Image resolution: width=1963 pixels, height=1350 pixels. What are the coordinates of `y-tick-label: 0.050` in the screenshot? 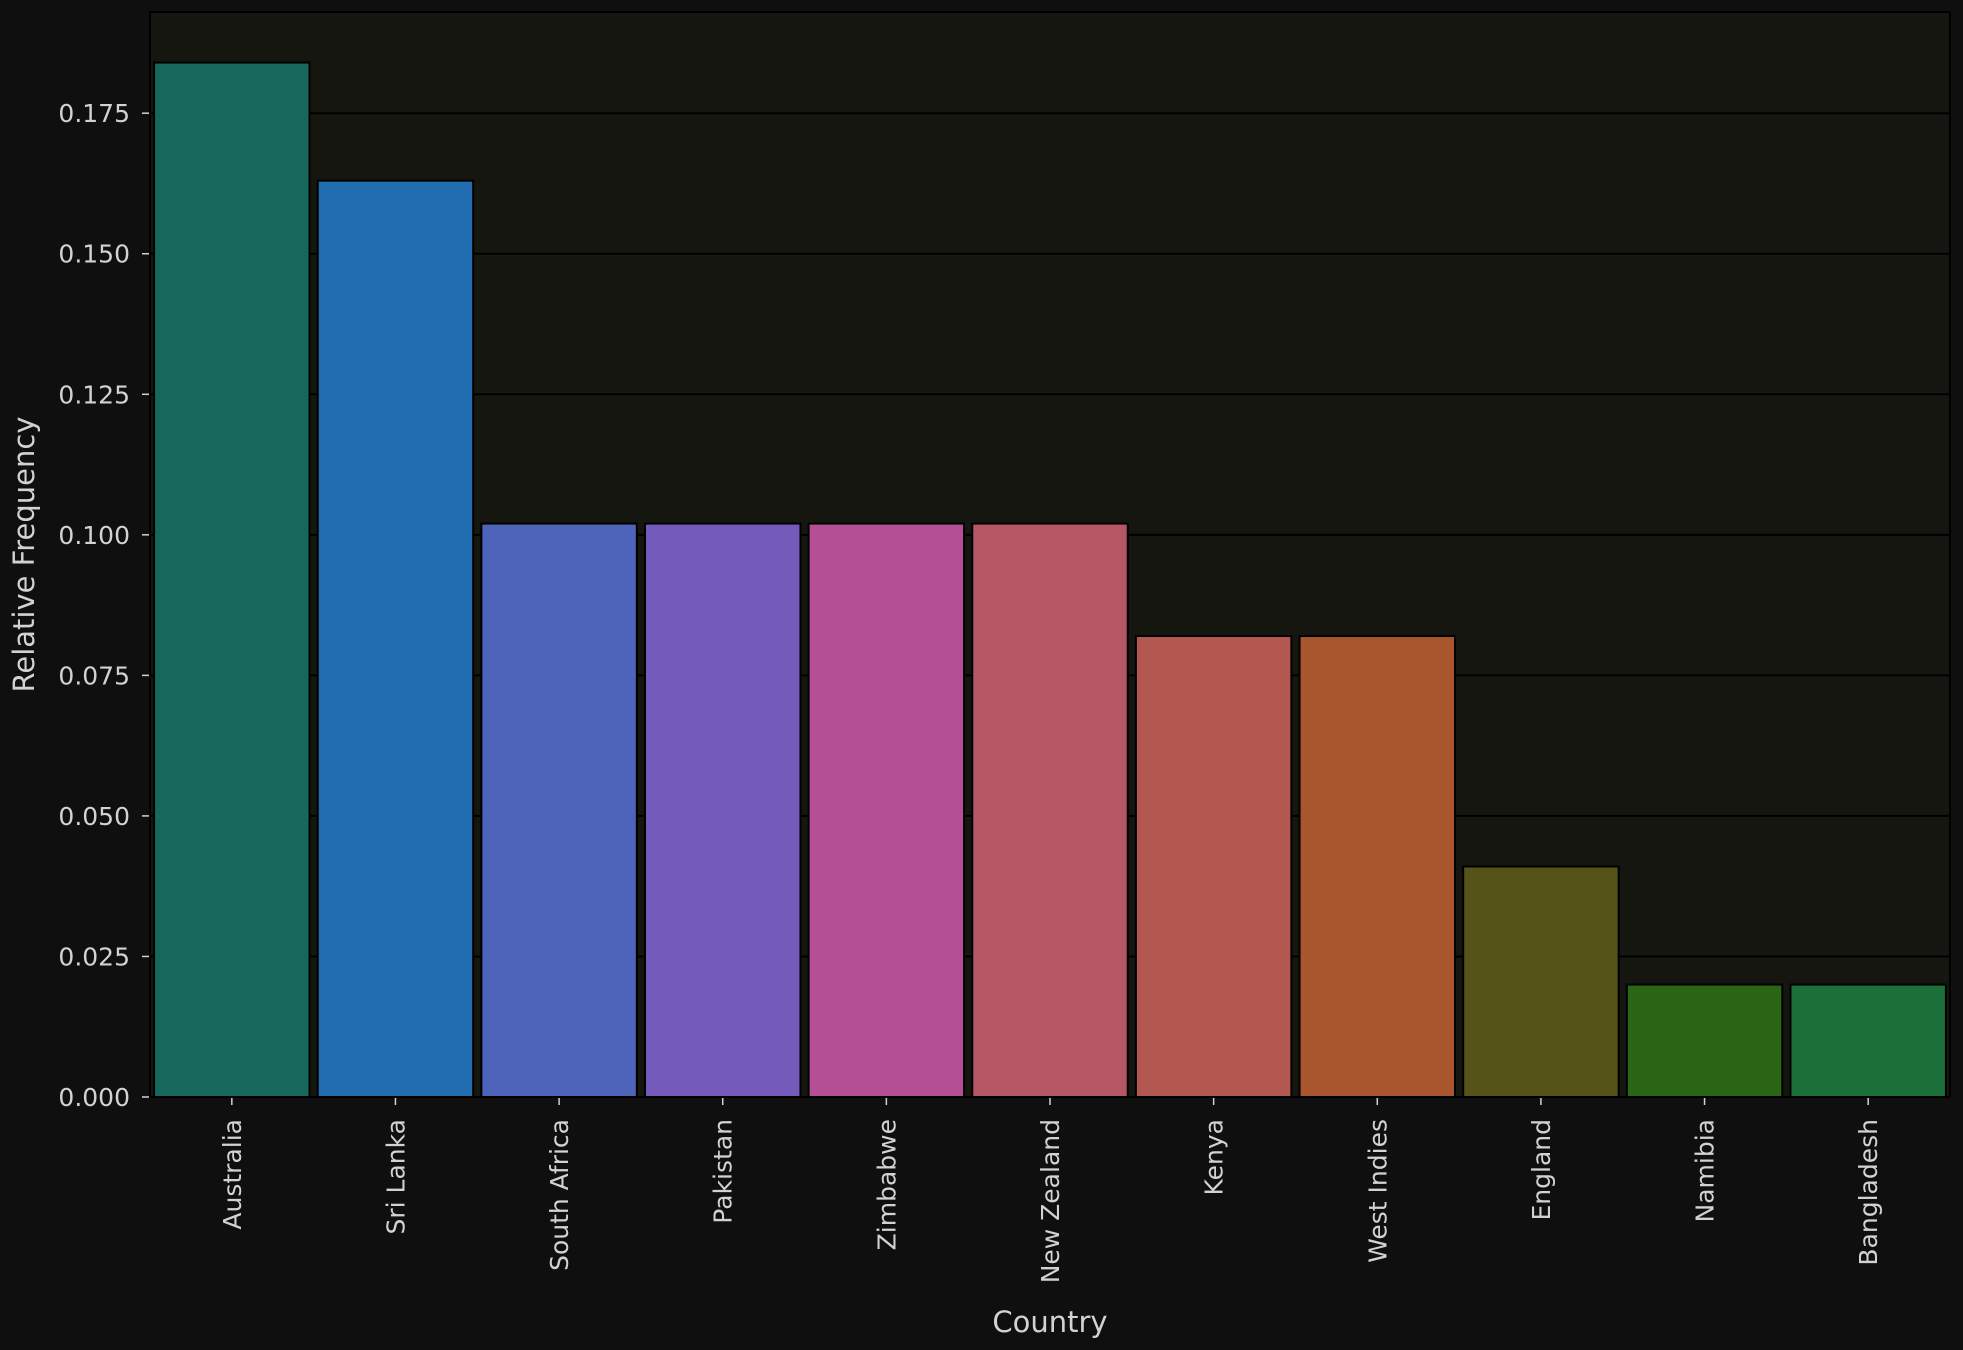 It's located at (94, 816).